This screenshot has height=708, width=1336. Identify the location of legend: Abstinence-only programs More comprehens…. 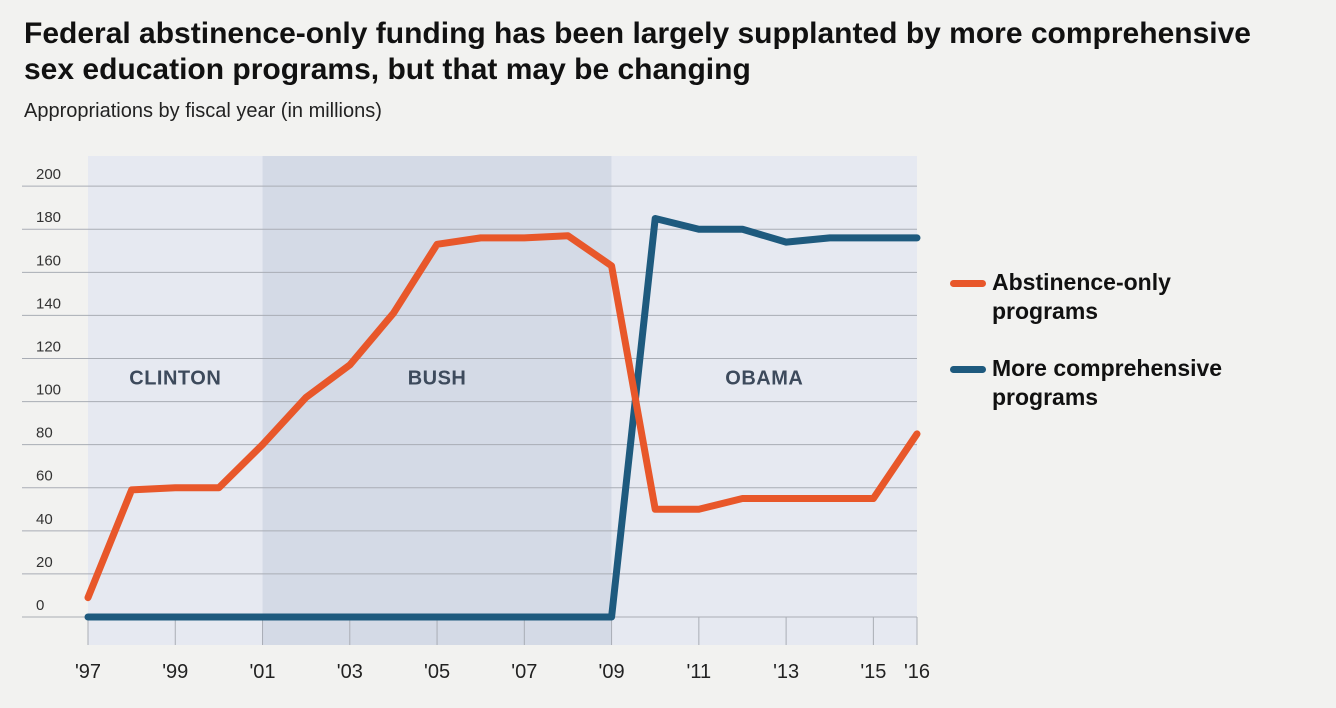
(1135, 354).